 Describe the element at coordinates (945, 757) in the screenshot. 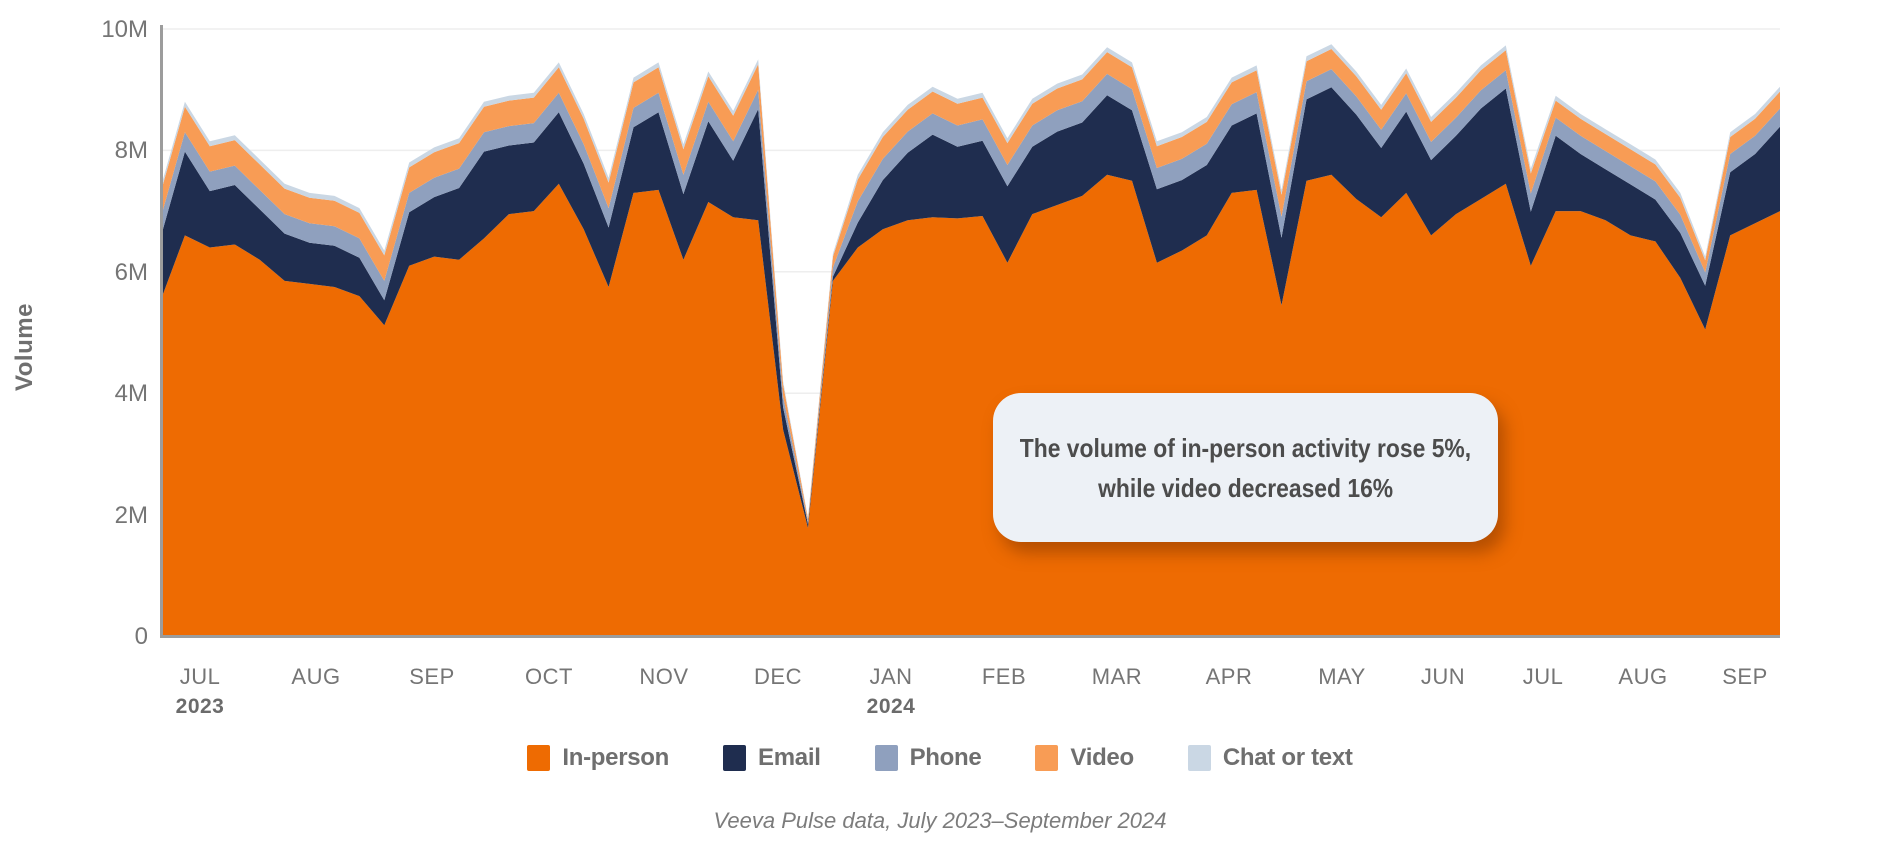

I see `legend-label: Phone` at that location.